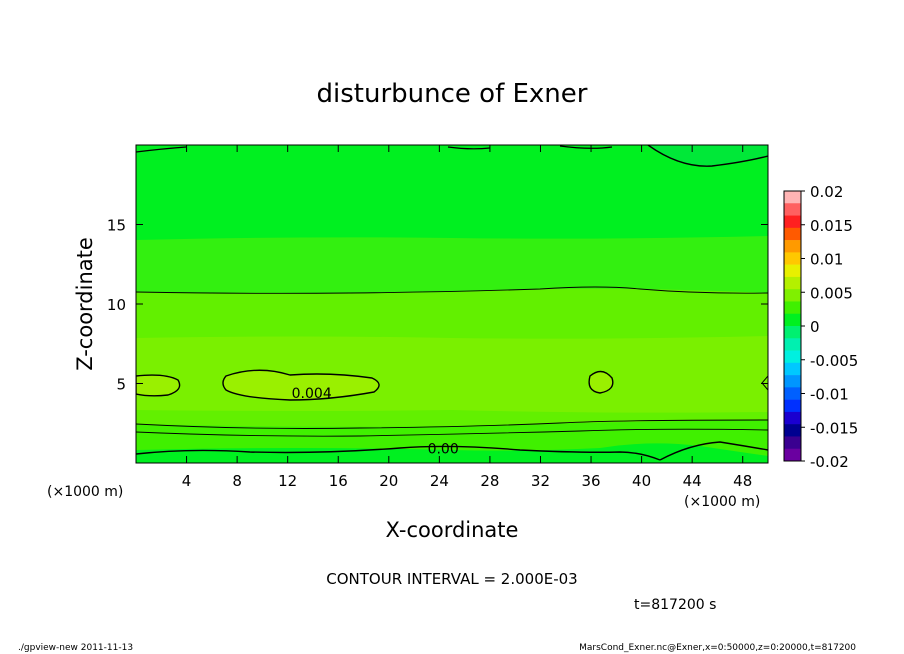 Image resolution: width=904 pixels, height=654 pixels. I want to click on y-tick-label: 15, so click(116, 226).